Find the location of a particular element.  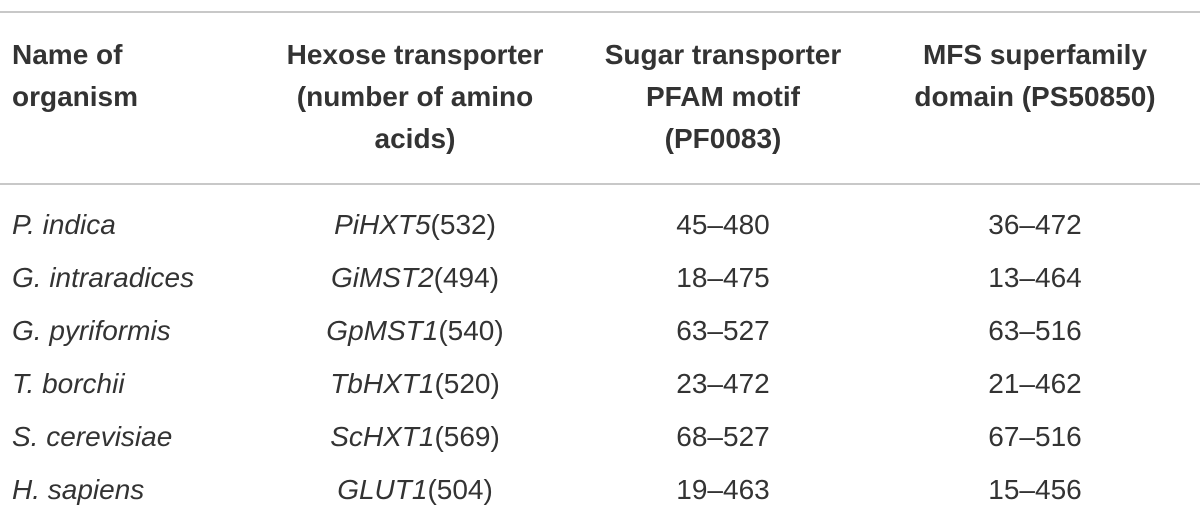

transporter-cell: GLUT1(504) is located at coordinates (415, 490).